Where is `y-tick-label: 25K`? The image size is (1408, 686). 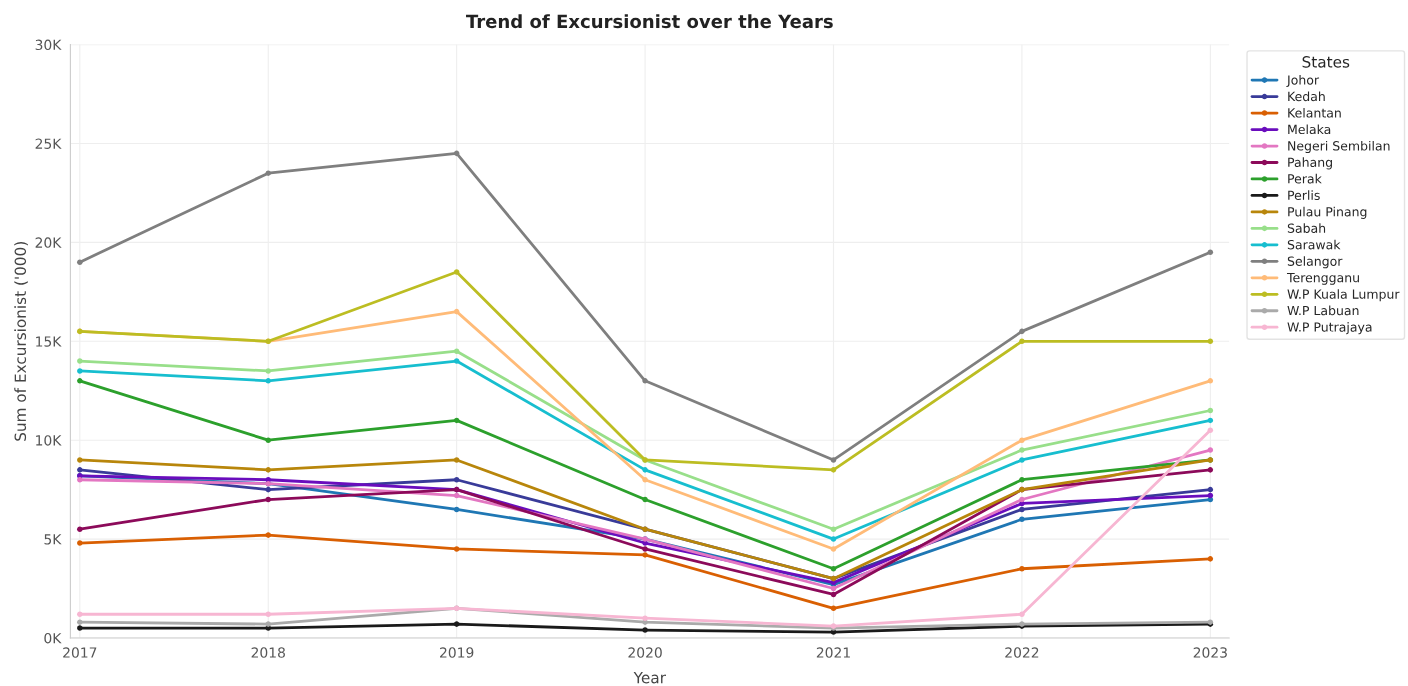
y-tick-label: 25K is located at coordinates (48, 143).